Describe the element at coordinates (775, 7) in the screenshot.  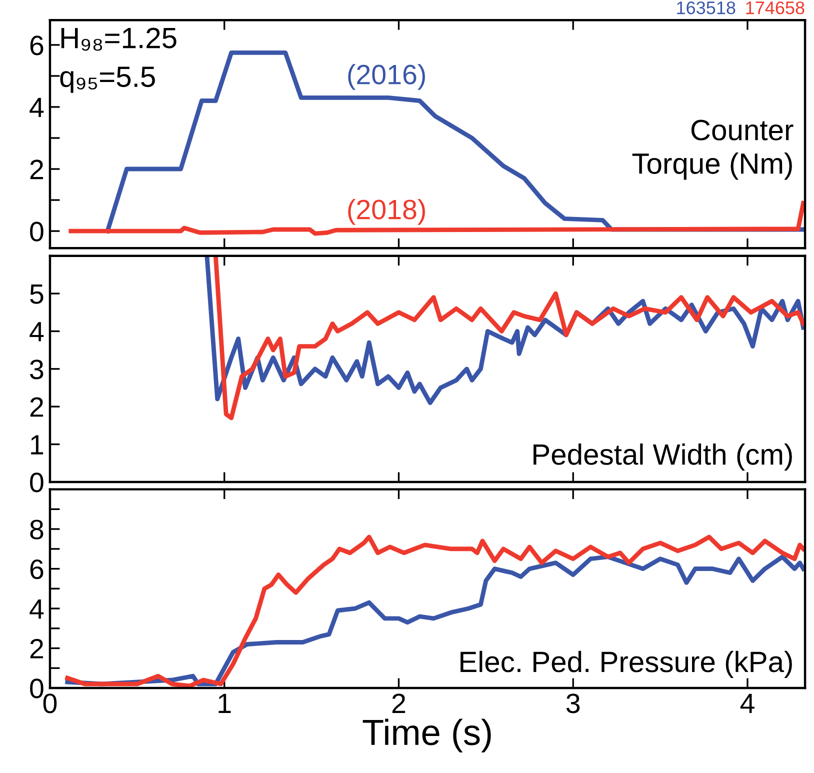
I see `text: 174658` at that location.